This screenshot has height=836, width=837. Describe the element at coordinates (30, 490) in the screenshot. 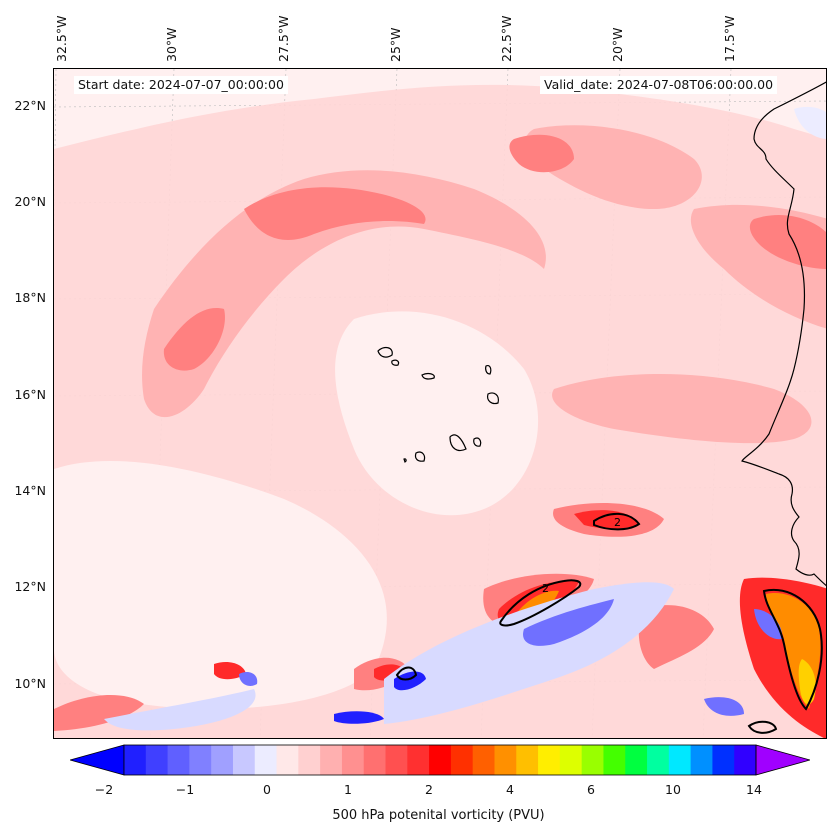

I see `lat-label: 14°N` at that location.